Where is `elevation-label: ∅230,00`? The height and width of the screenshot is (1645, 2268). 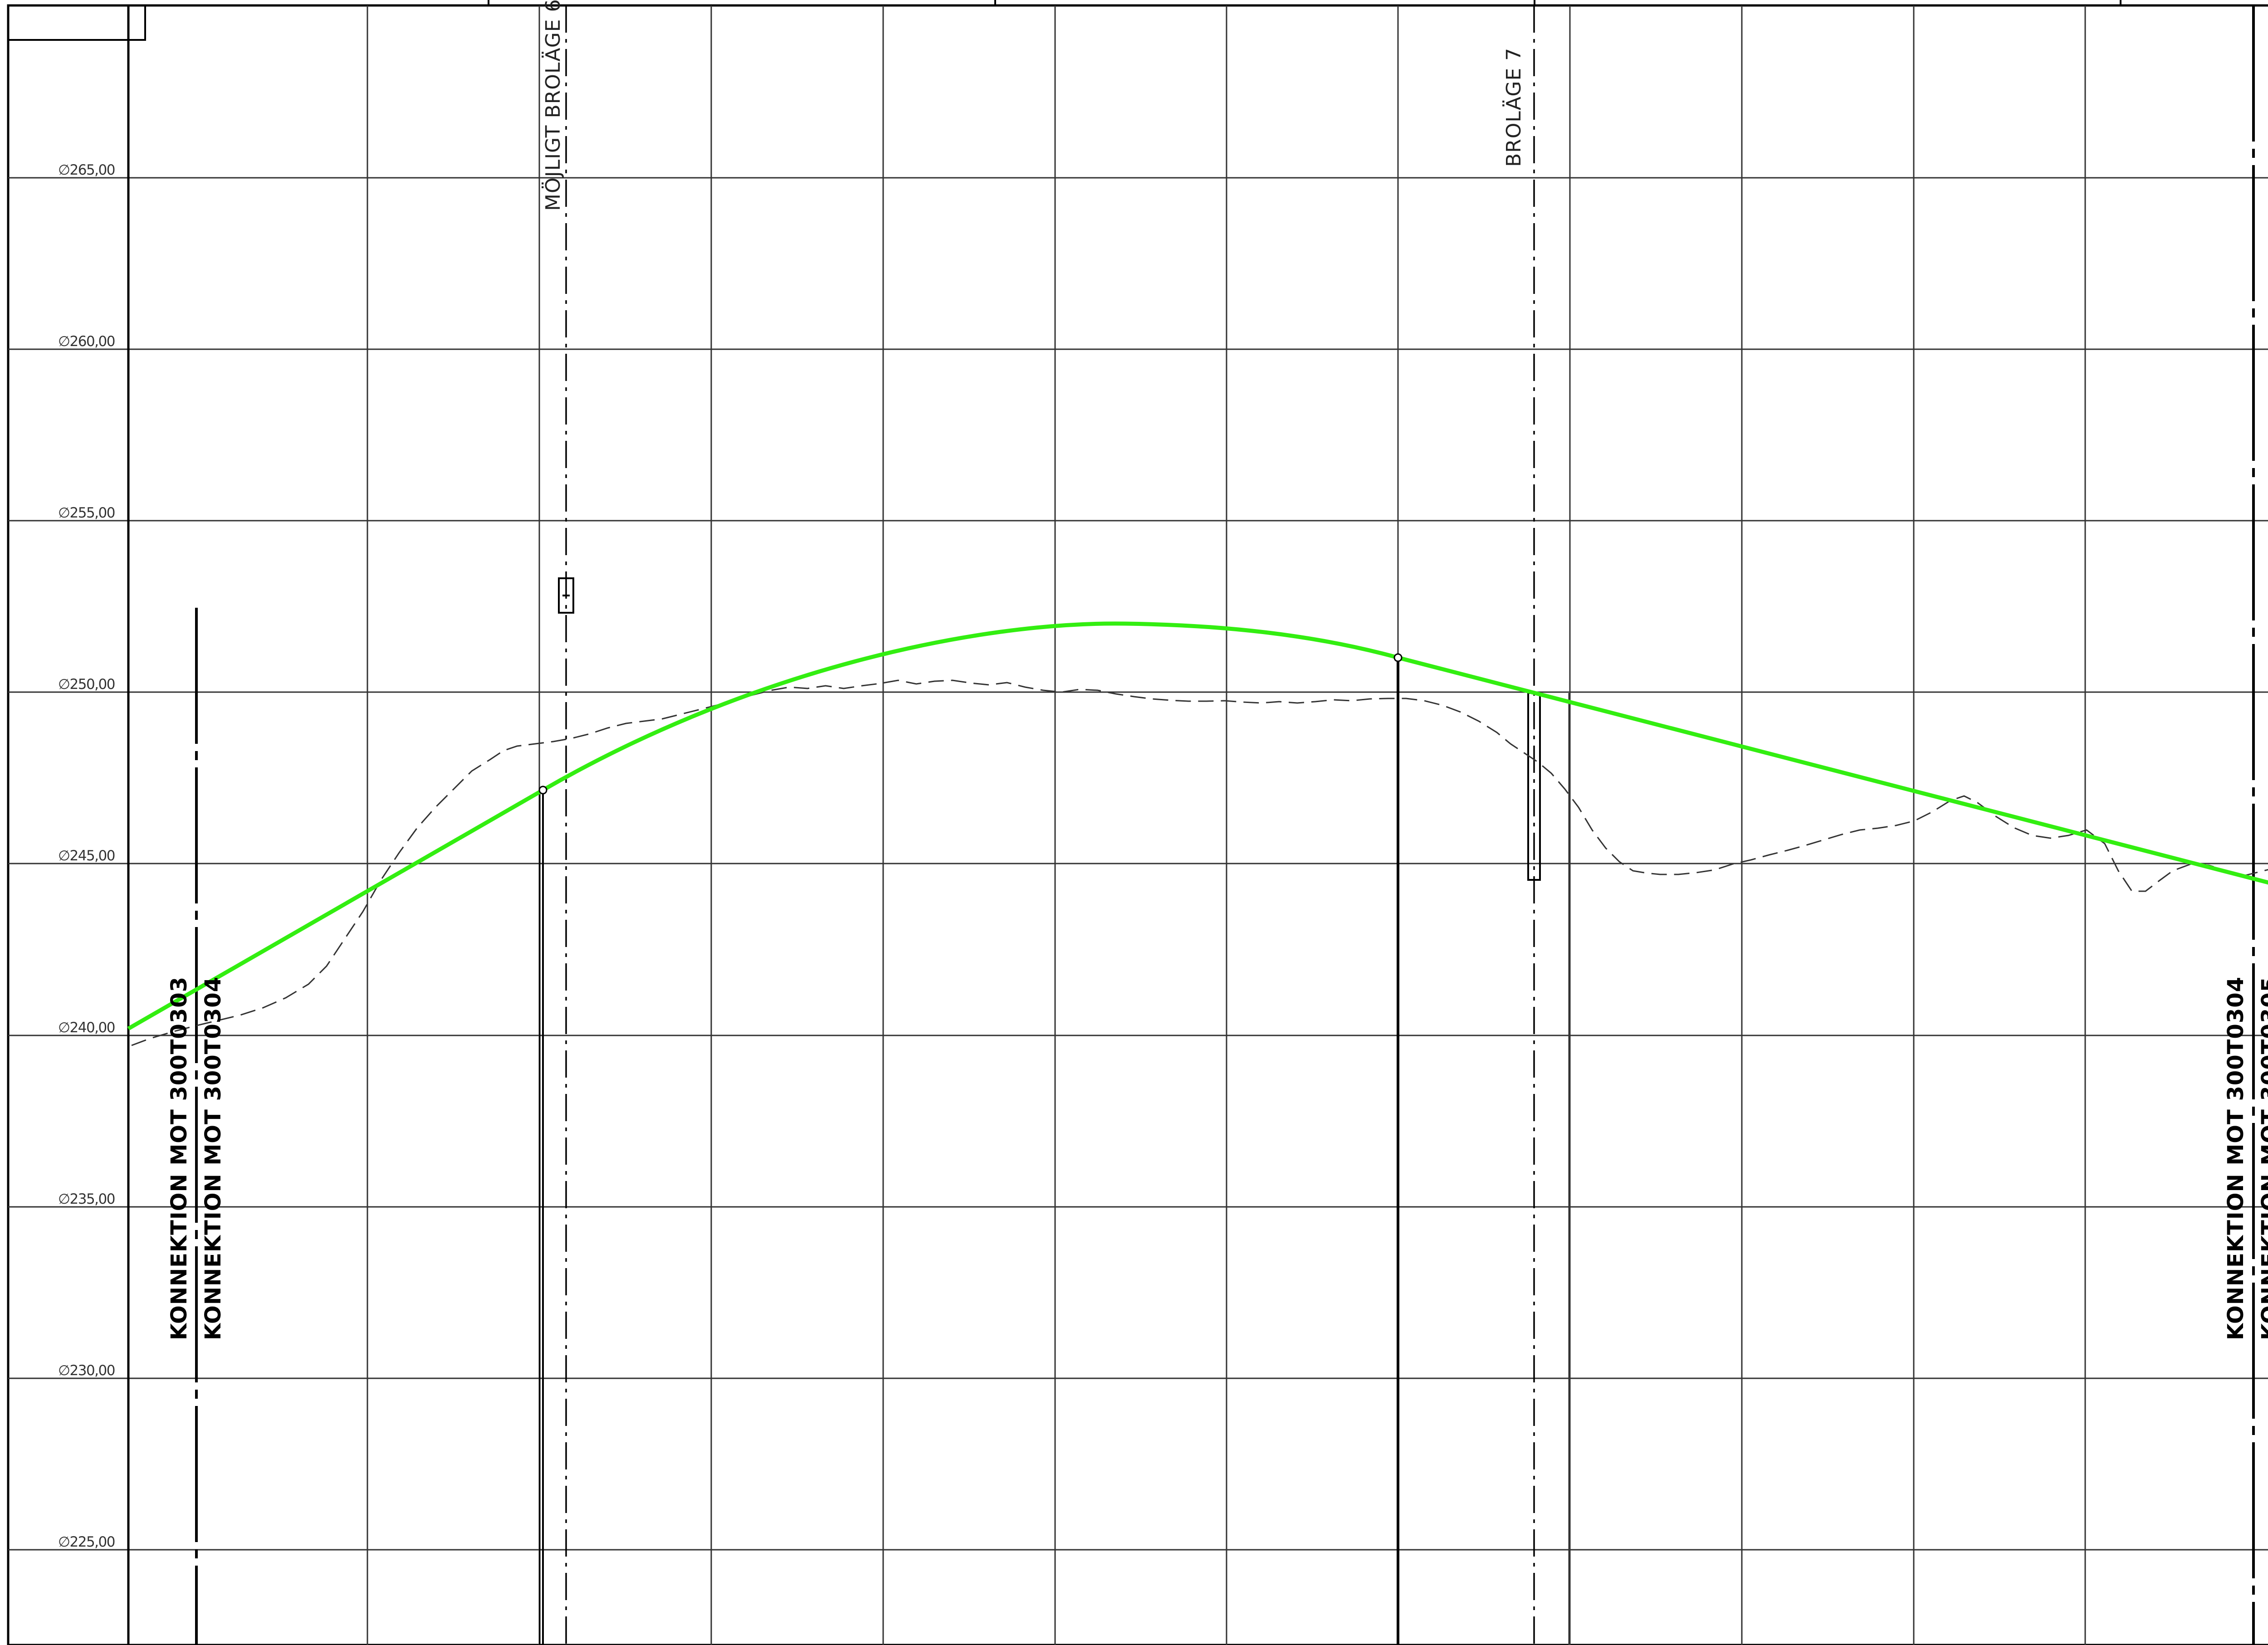 elevation-label: ∅230,00 is located at coordinates (87, 1370).